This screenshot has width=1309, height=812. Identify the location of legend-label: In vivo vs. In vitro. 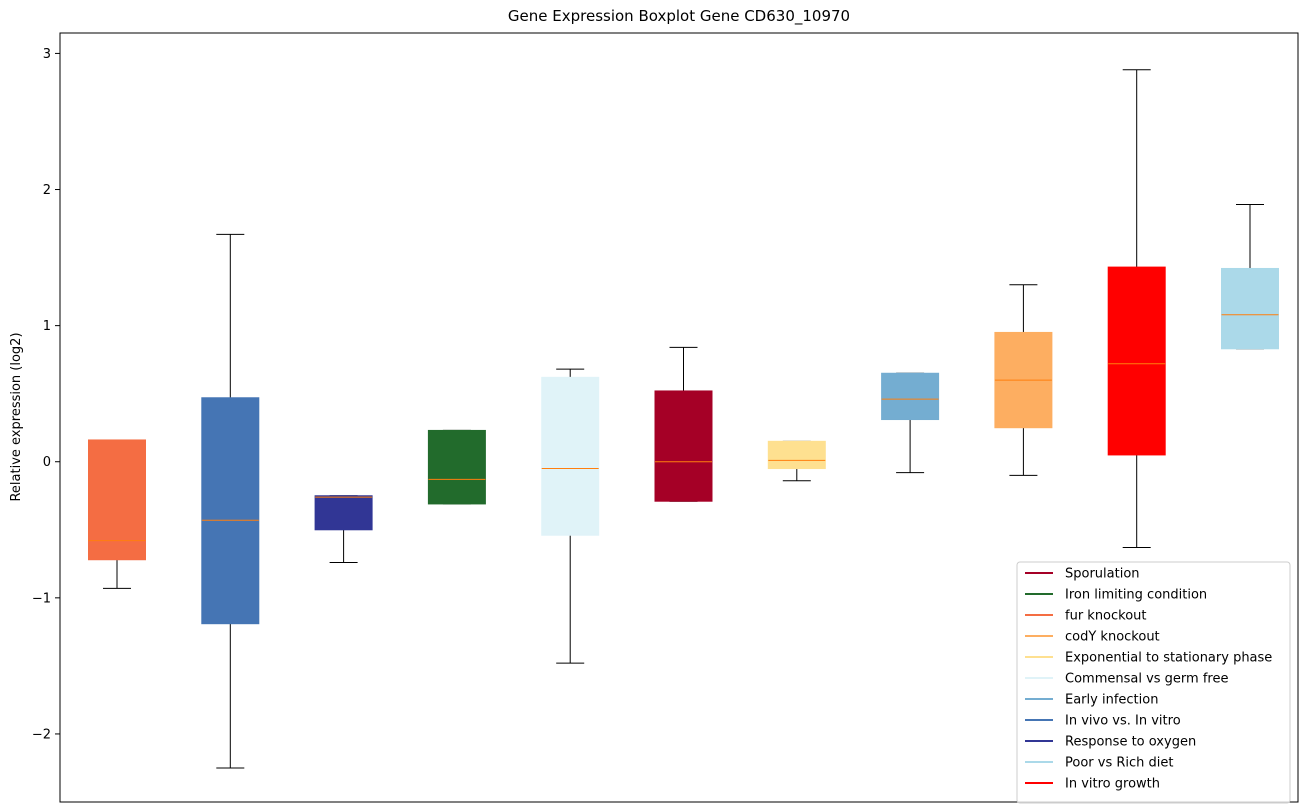
(1123, 721).